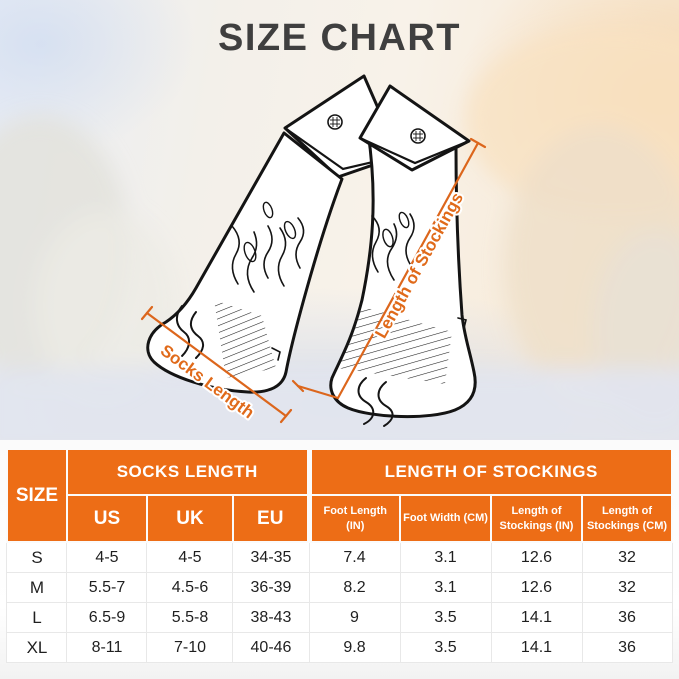 The height and width of the screenshot is (679, 679). What do you see at coordinates (268, 247) in the screenshot?
I see `left-leg-flame-doodle` at bounding box center [268, 247].